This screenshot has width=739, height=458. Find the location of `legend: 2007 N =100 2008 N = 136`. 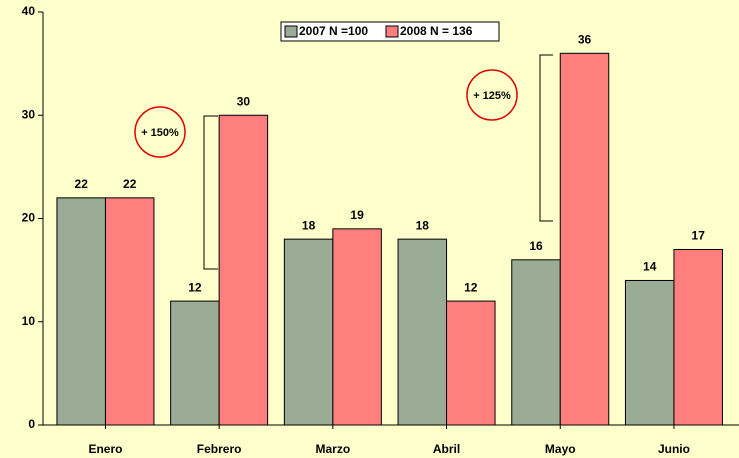

legend: 2007 N =100 2008 N = 136 is located at coordinates (390, 31).